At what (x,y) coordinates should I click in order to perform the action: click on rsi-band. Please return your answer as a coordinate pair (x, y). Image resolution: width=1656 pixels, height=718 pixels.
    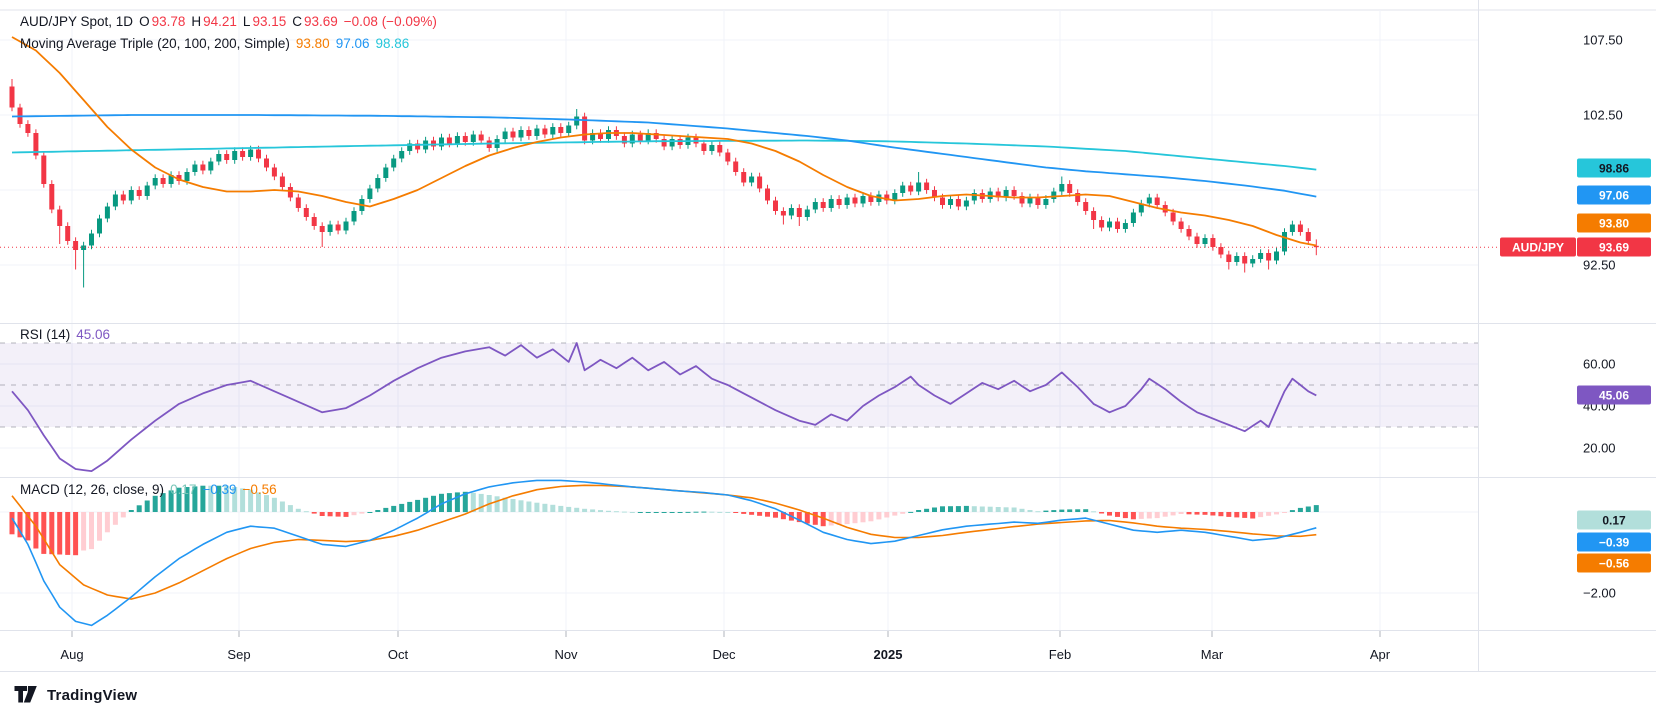
    Looking at the image, I should click on (739, 385).